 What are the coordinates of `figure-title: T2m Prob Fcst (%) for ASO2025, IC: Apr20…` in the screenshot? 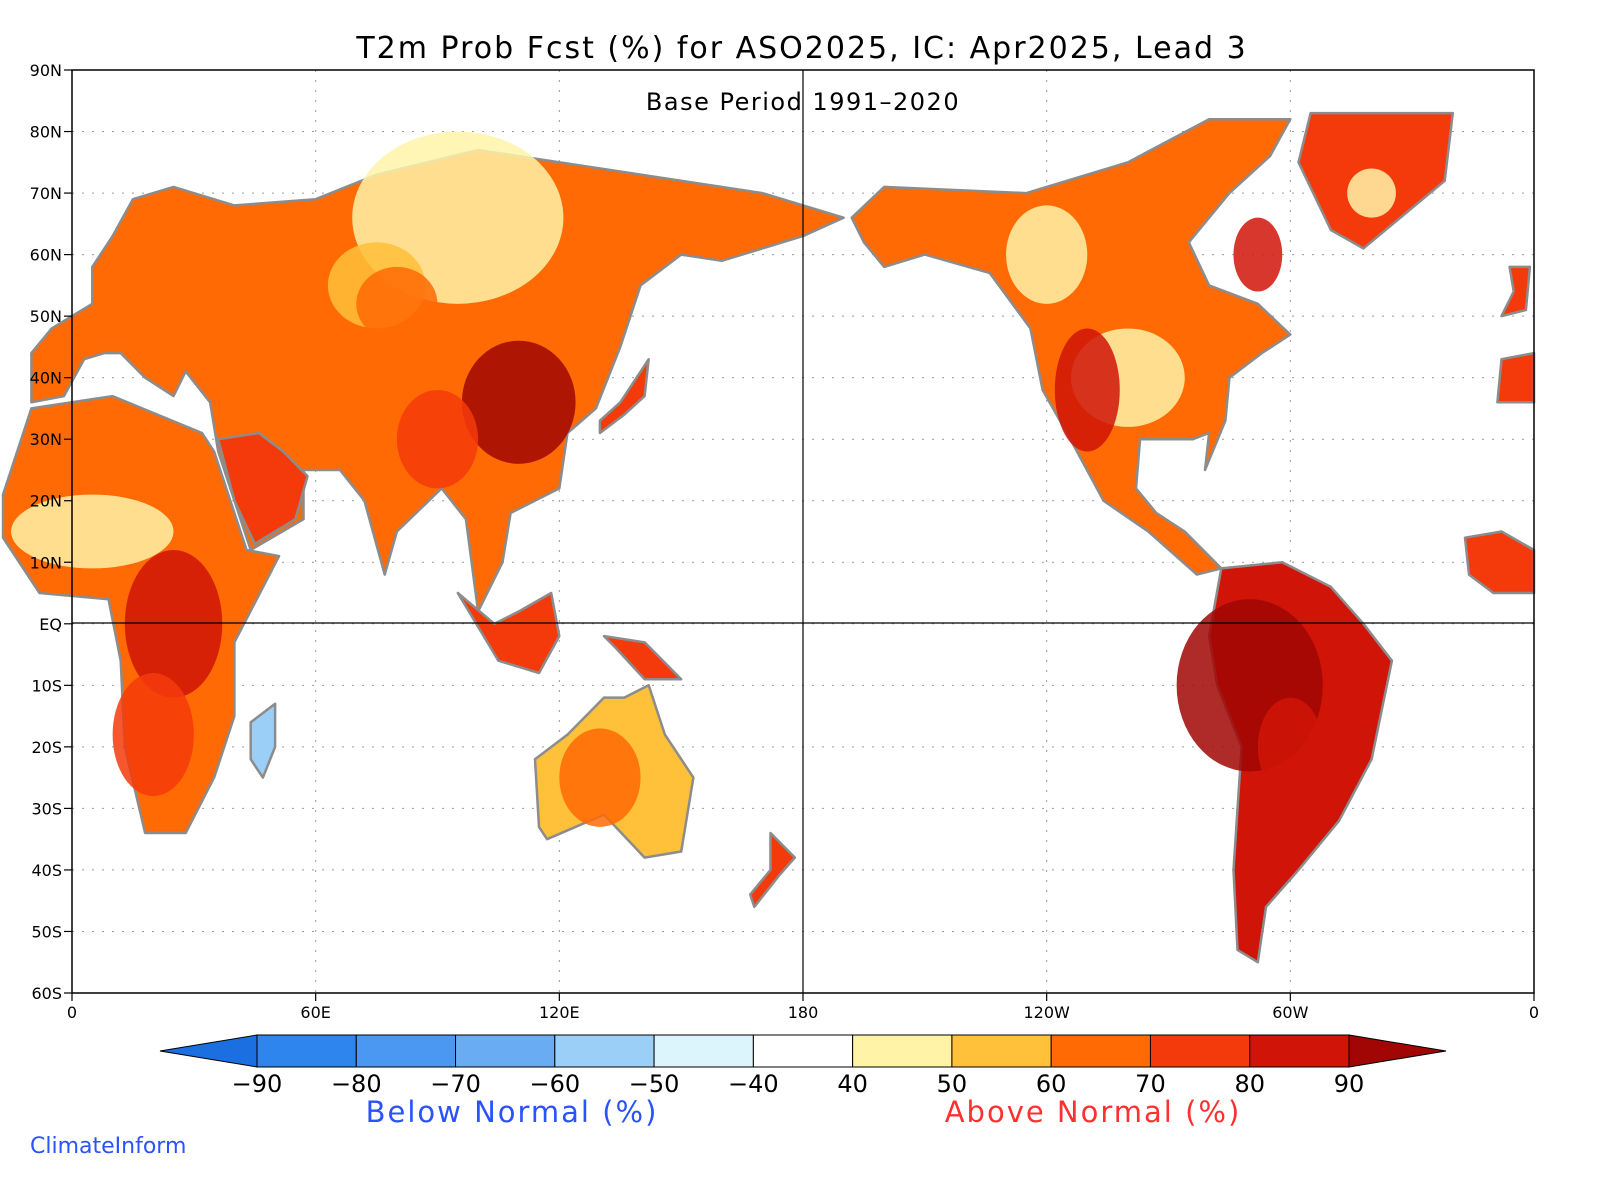 It's located at (801, 48).